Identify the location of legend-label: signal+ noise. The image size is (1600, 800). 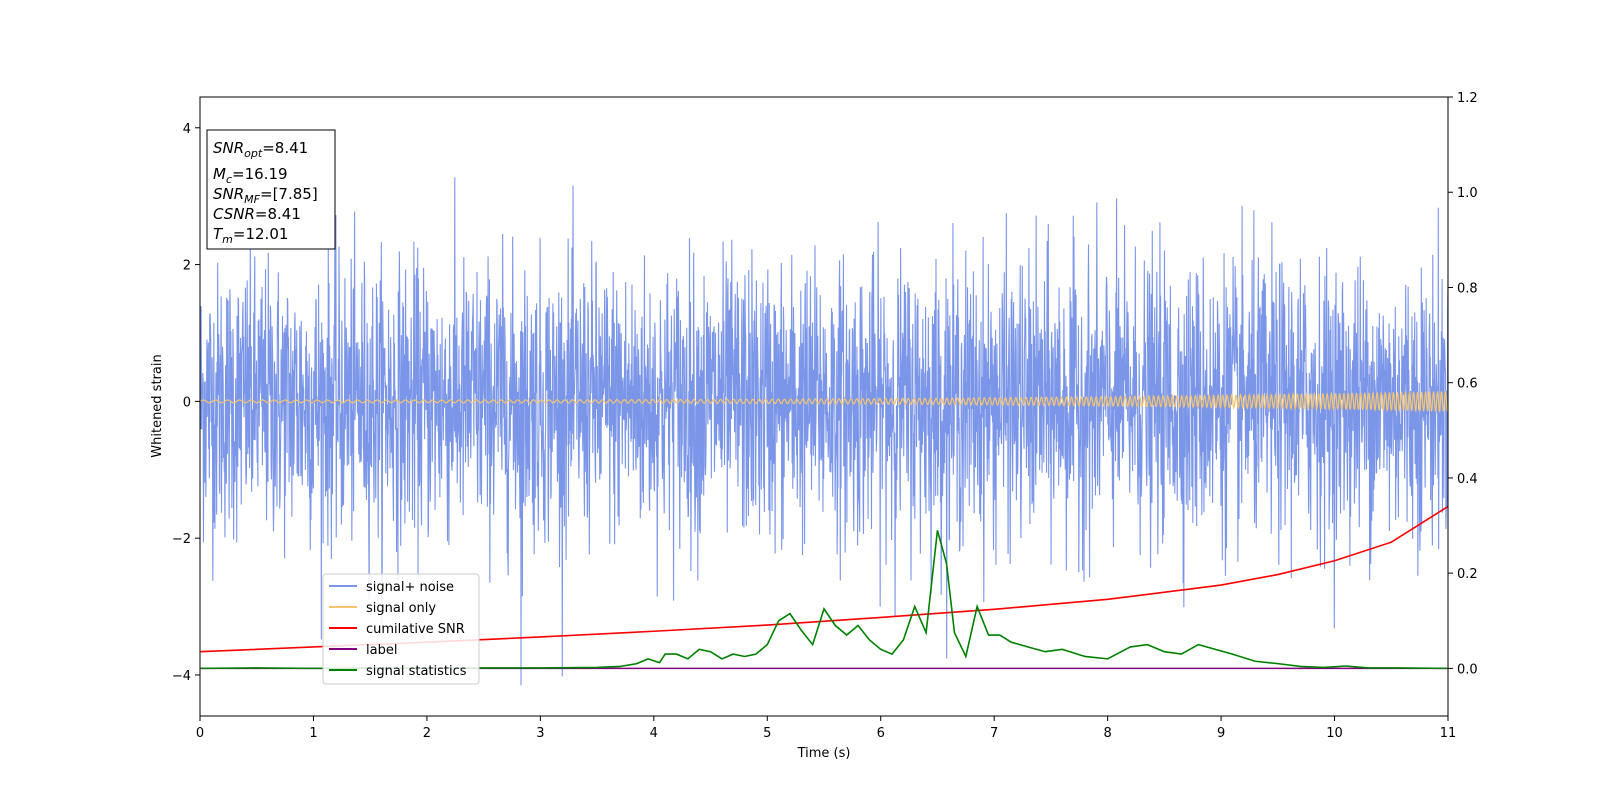
(410, 587).